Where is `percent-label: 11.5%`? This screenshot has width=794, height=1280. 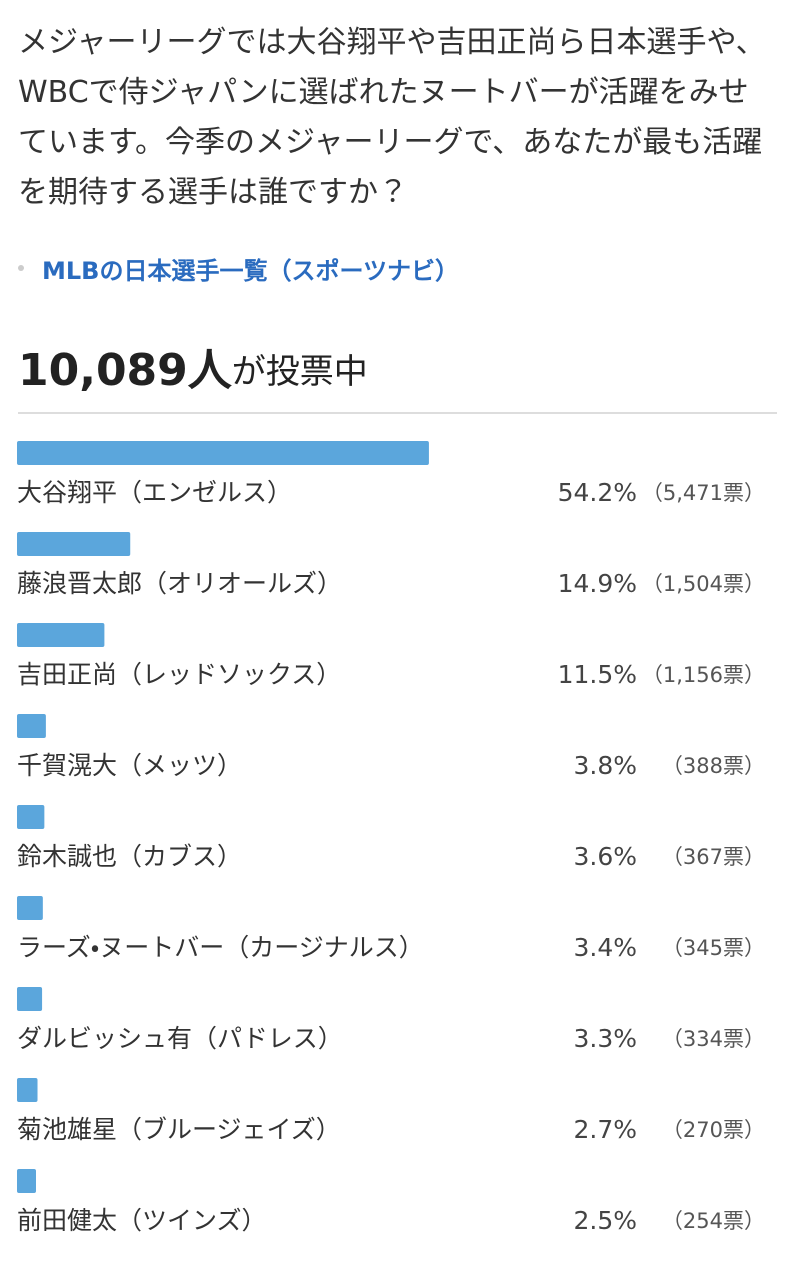
percent-label: 11.5% is located at coordinates (597, 674).